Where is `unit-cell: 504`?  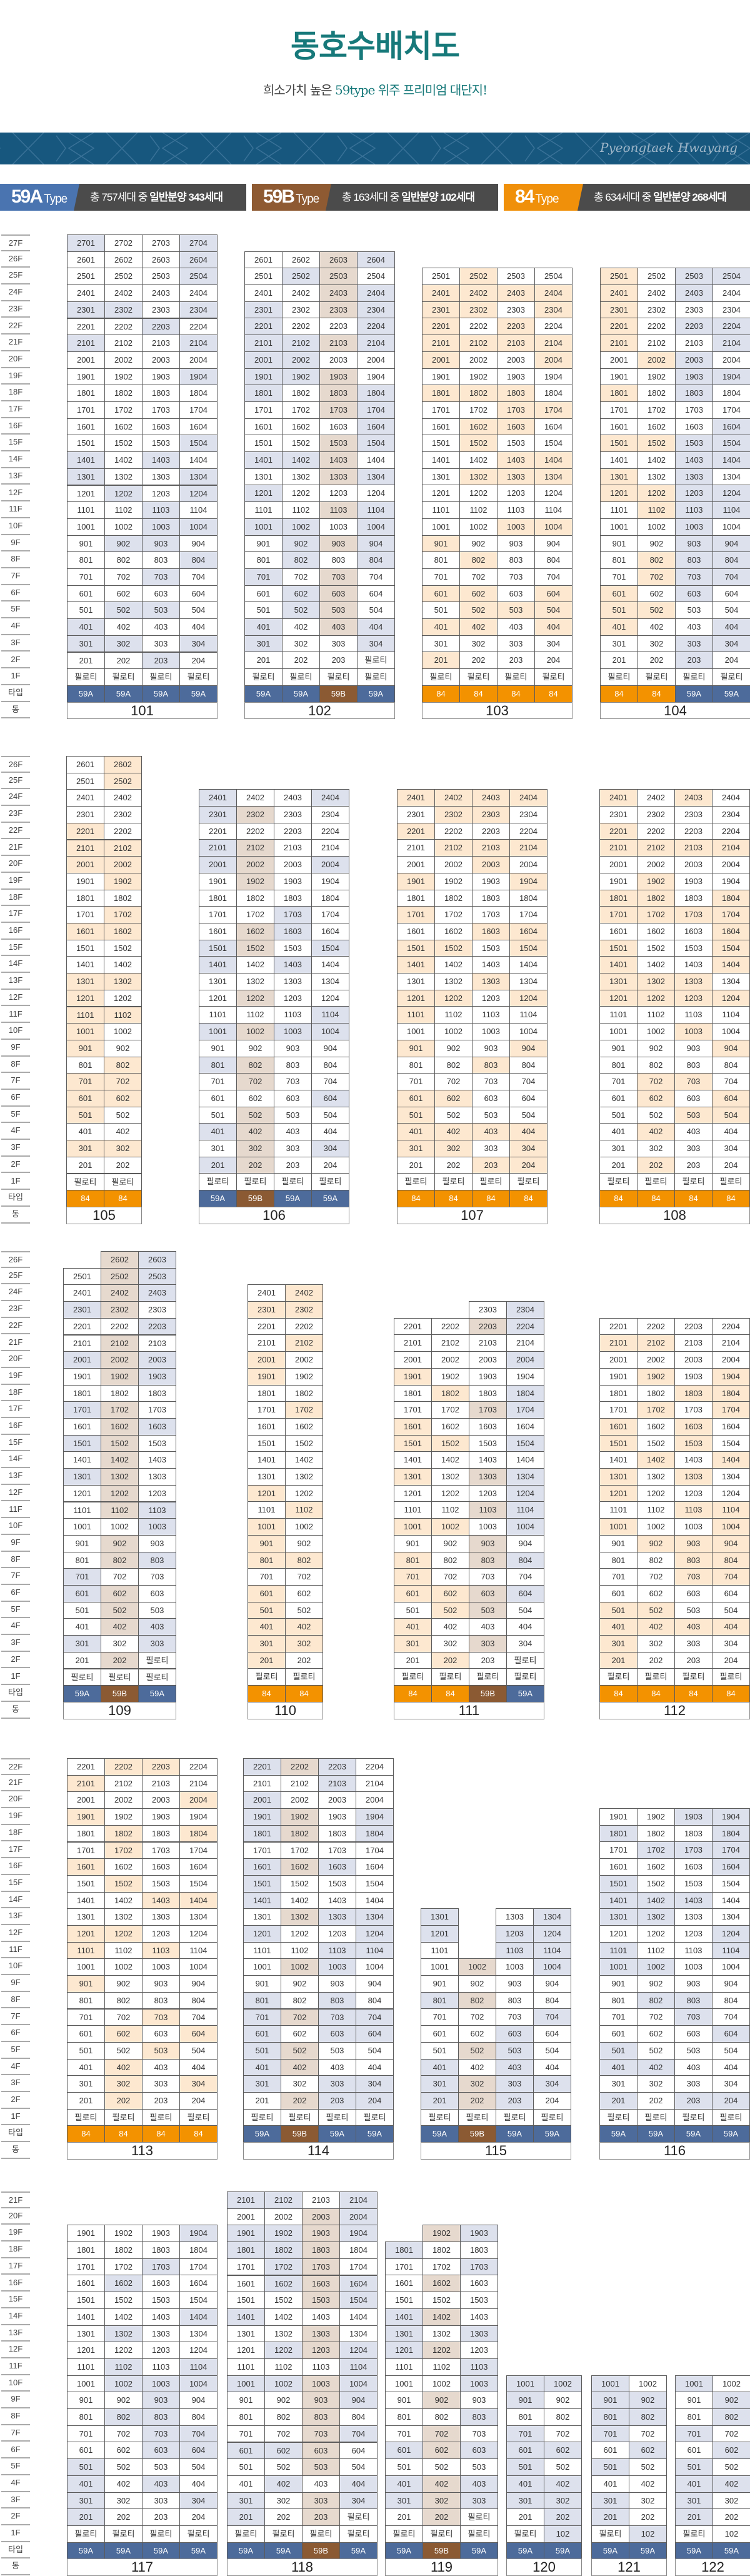
unit-cell: 504 is located at coordinates (553, 610).